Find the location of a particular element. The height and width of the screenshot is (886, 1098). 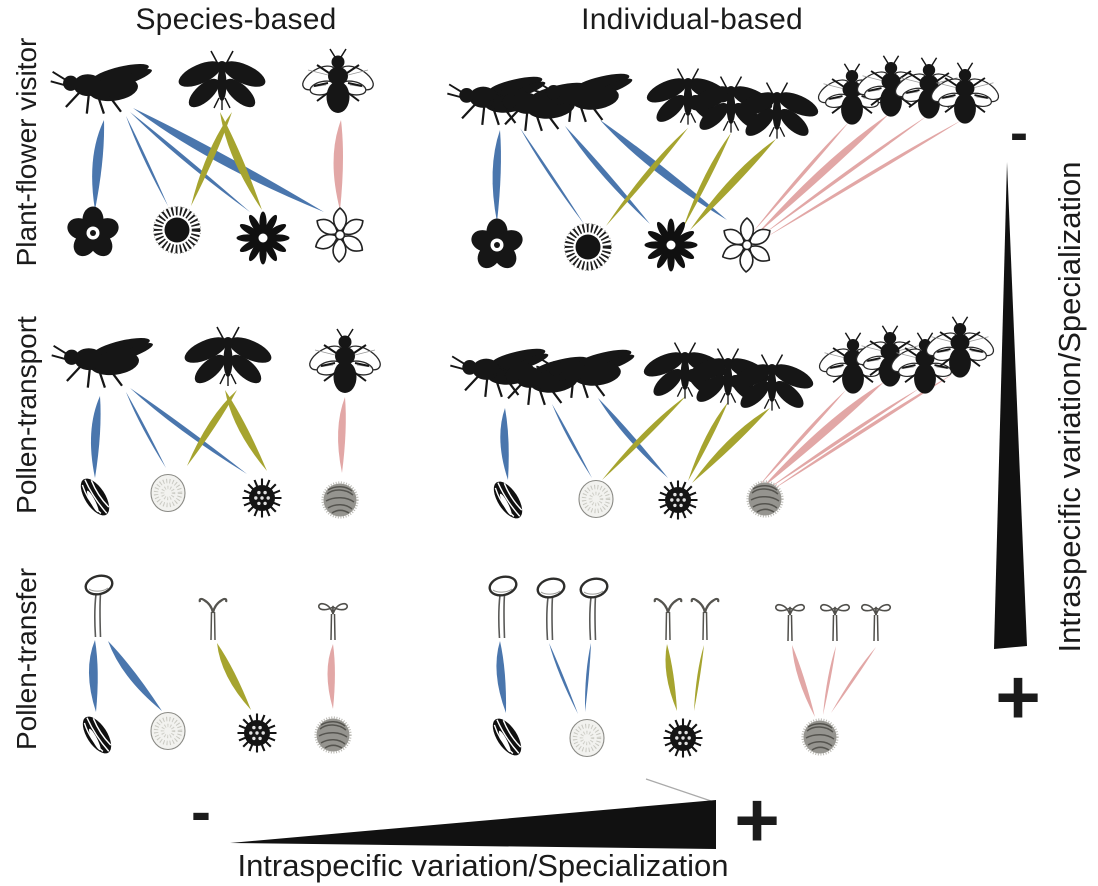

right-axis-plus-sign: + is located at coordinates (1018, 696).